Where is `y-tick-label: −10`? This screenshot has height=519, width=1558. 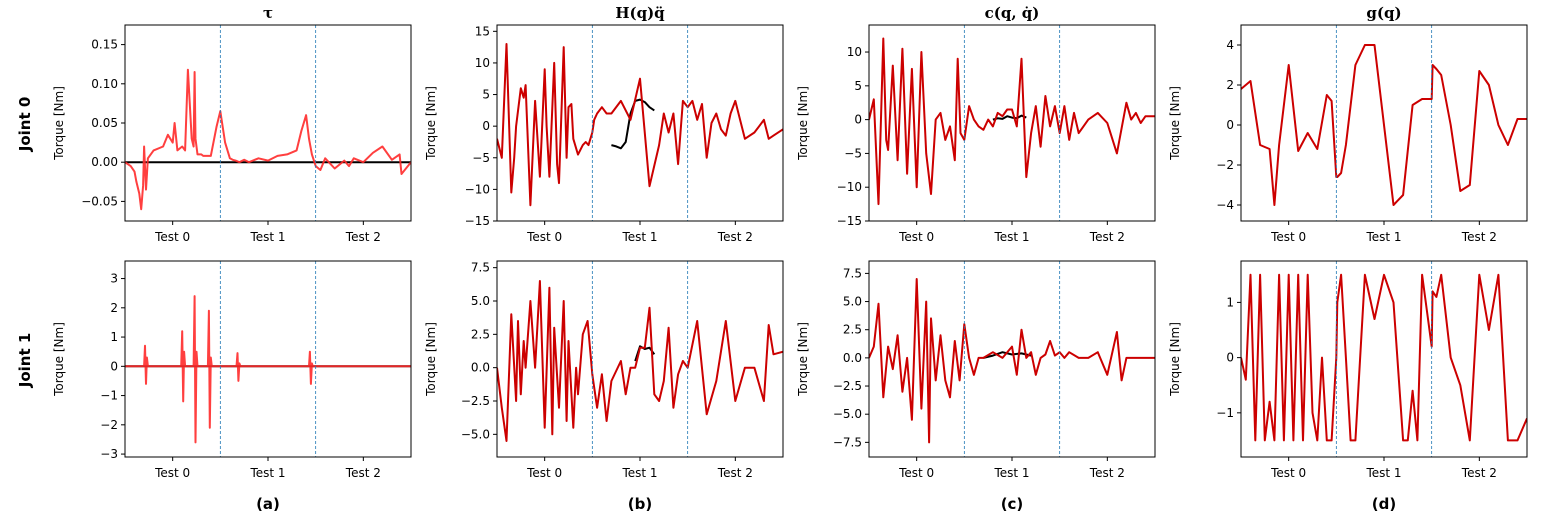
y-tick-label: −10 is located at coordinates (477, 189).